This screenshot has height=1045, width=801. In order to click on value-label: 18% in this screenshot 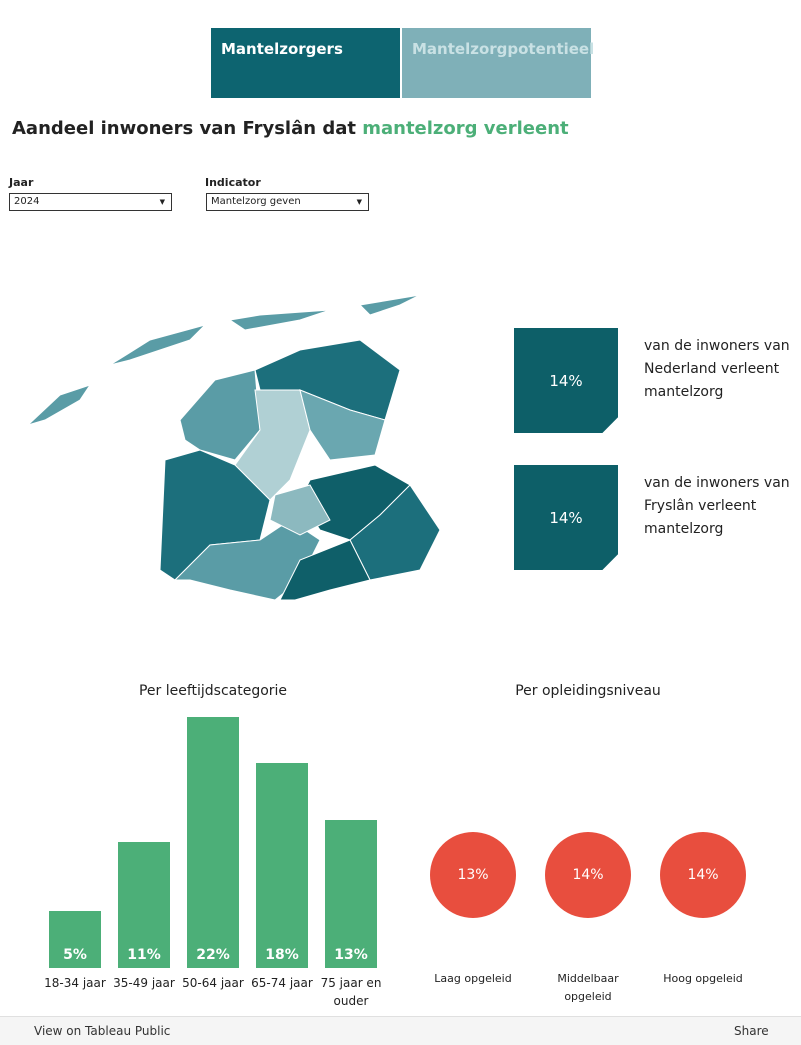, I will do `click(282, 955)`.